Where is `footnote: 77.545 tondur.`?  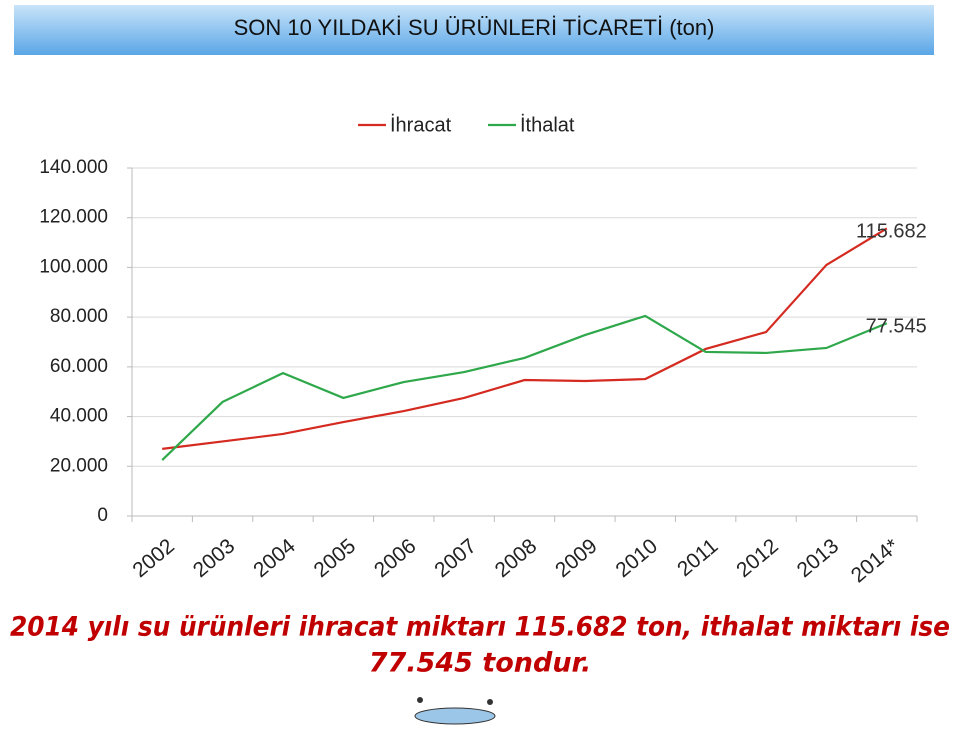 footnote: 77.545 tondur. is located at coordinates (480, 663).